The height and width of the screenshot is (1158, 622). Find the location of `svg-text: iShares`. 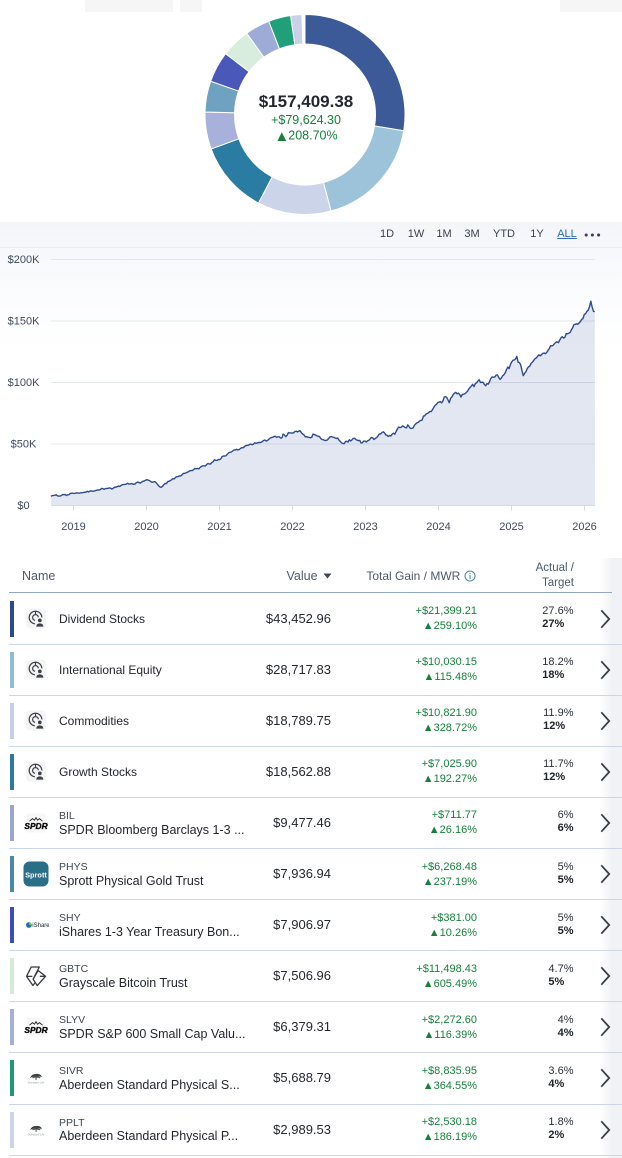

svg-text: iShares is located at coordinates (40, 926).